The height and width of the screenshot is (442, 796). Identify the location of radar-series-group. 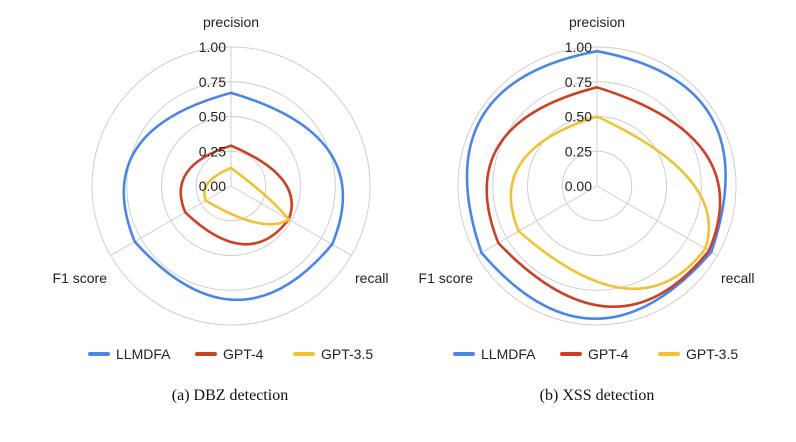
(233, 196).